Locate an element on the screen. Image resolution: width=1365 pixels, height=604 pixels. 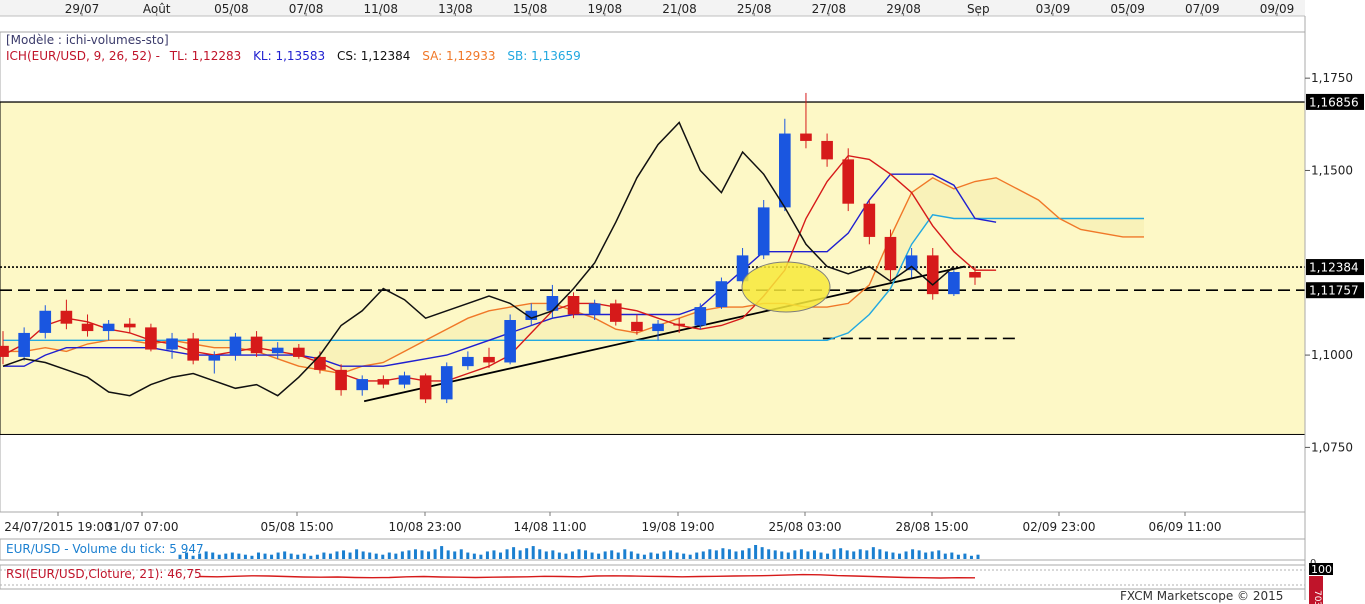
top-date-label: 25/08 is located at coordinates (754, 9).